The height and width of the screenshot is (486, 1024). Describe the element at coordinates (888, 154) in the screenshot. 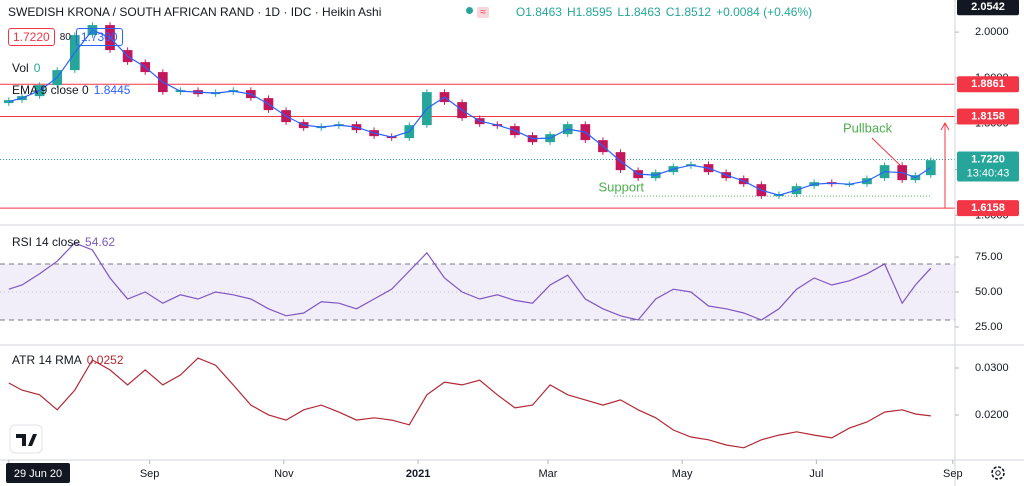

I see `pullback-arrow` at that location.